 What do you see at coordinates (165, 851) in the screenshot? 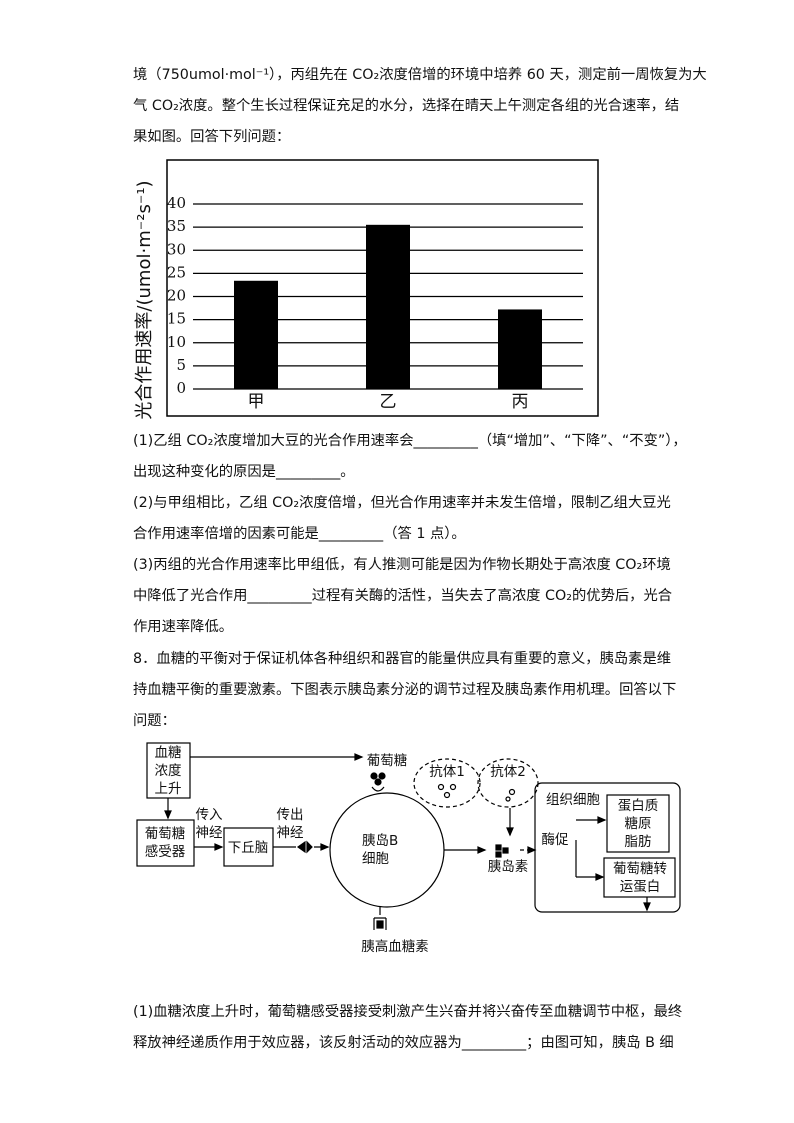
I see `diagram-label: 感受器` at bounding box center [165, 851].